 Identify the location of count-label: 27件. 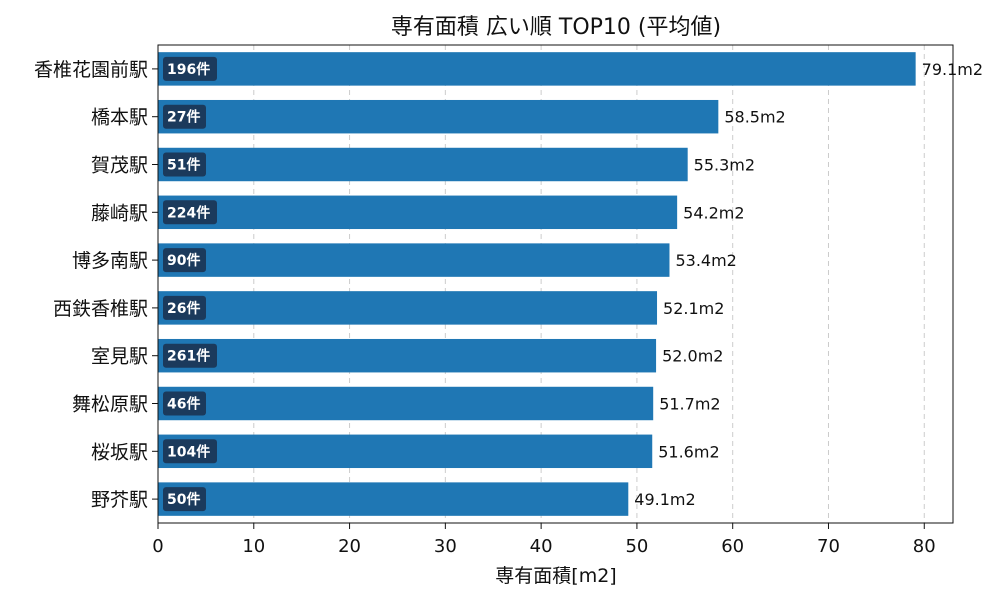
(183, 117).